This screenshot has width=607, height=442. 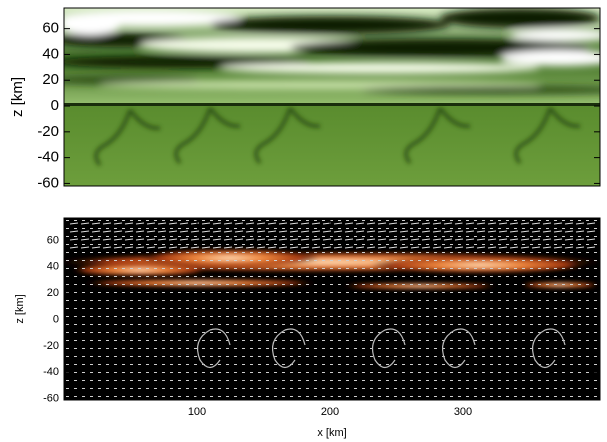 I want to click on x-axis-label: x [km], so click(x=331, y=433).